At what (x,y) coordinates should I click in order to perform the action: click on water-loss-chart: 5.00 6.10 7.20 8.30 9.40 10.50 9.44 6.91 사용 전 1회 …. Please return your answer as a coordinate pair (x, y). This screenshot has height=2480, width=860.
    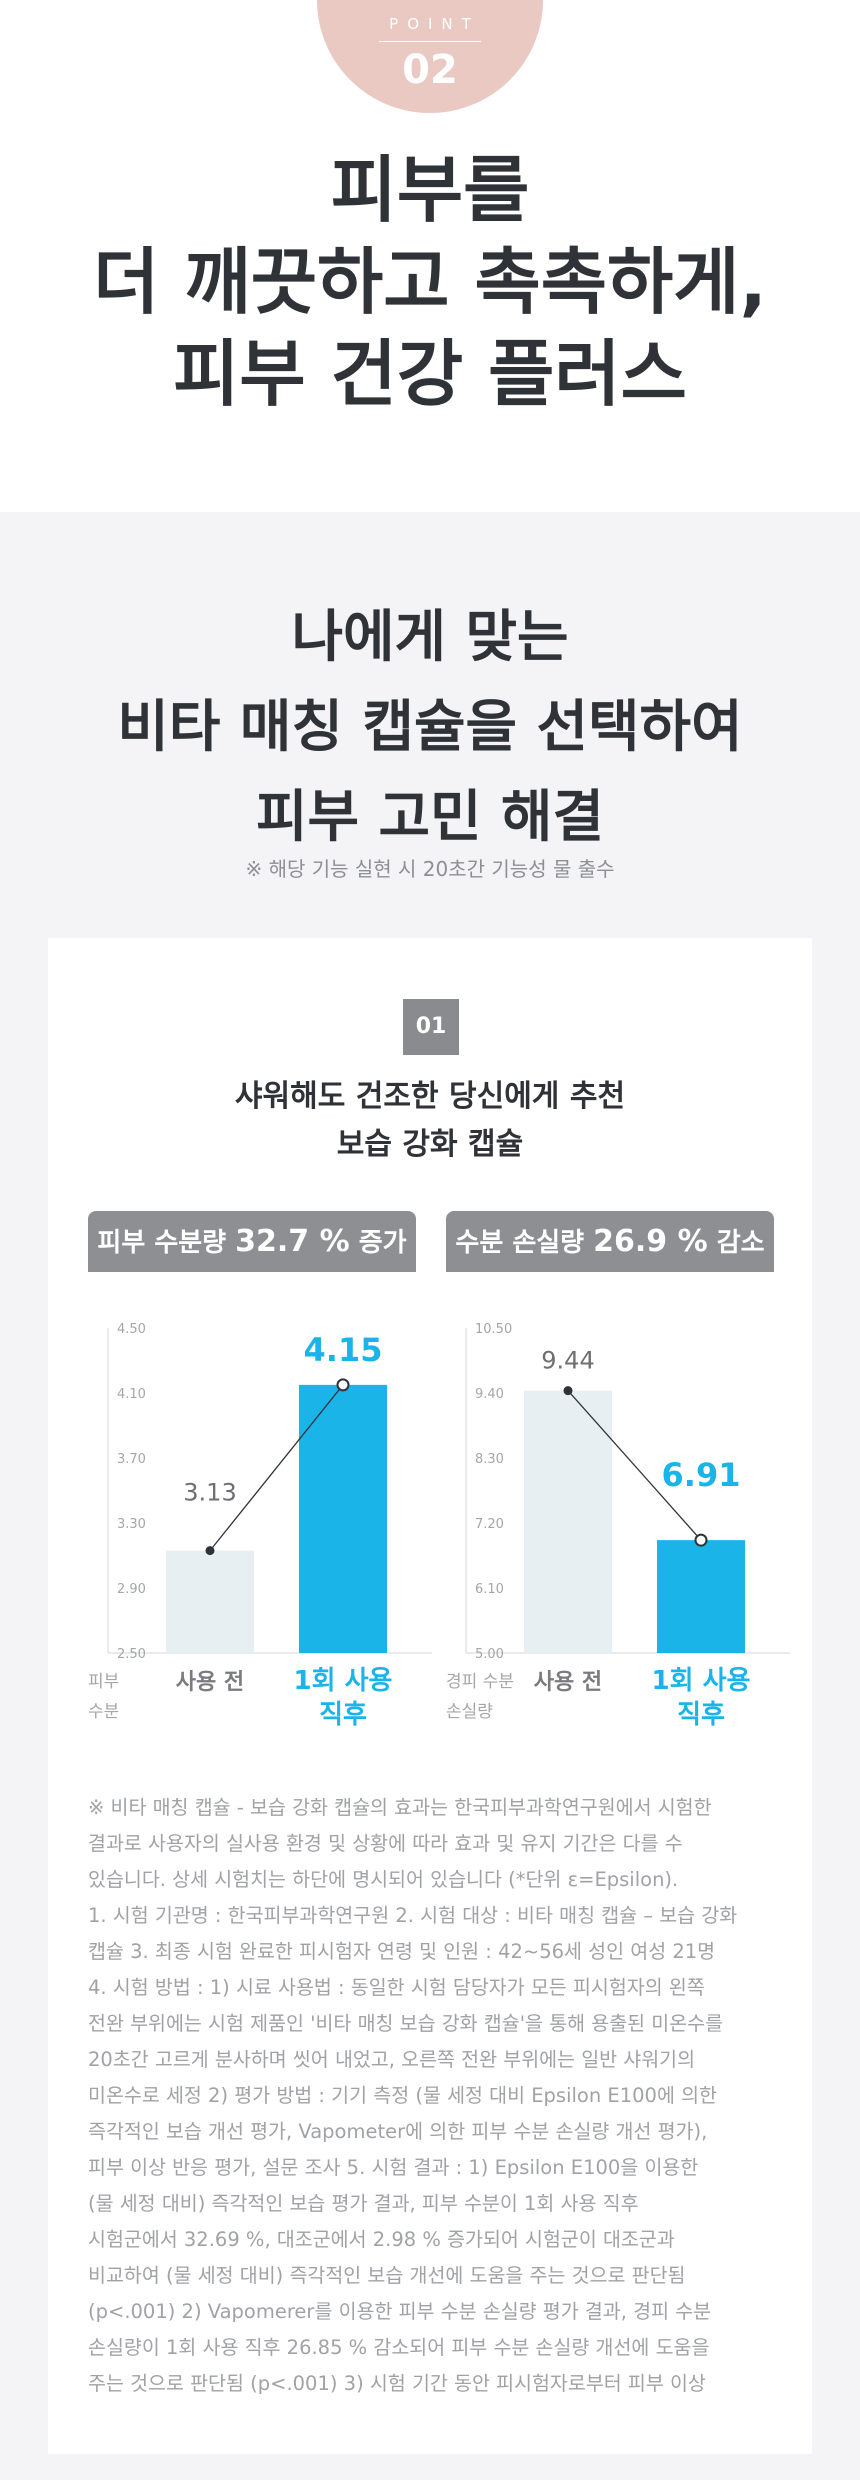
    Looking at the image, I should click on (618, 1526).